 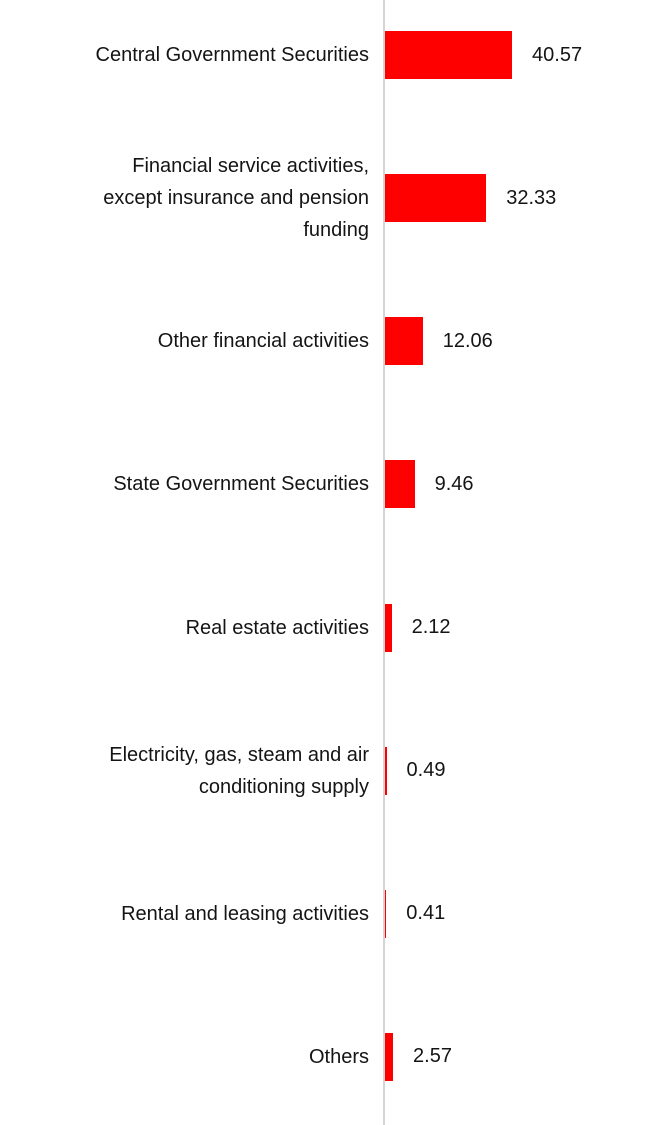 I want to click on category-label: Rental and leasing activities, so click(x=245, y=913).